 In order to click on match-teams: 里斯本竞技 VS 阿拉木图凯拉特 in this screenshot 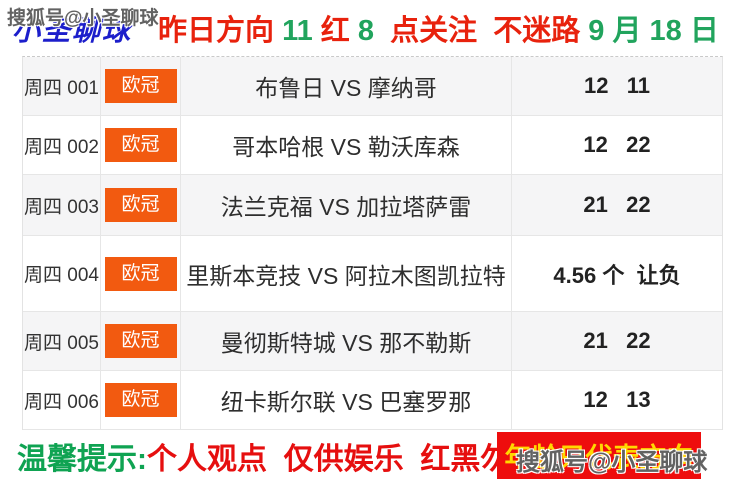, I will do `click(346, 273)`.